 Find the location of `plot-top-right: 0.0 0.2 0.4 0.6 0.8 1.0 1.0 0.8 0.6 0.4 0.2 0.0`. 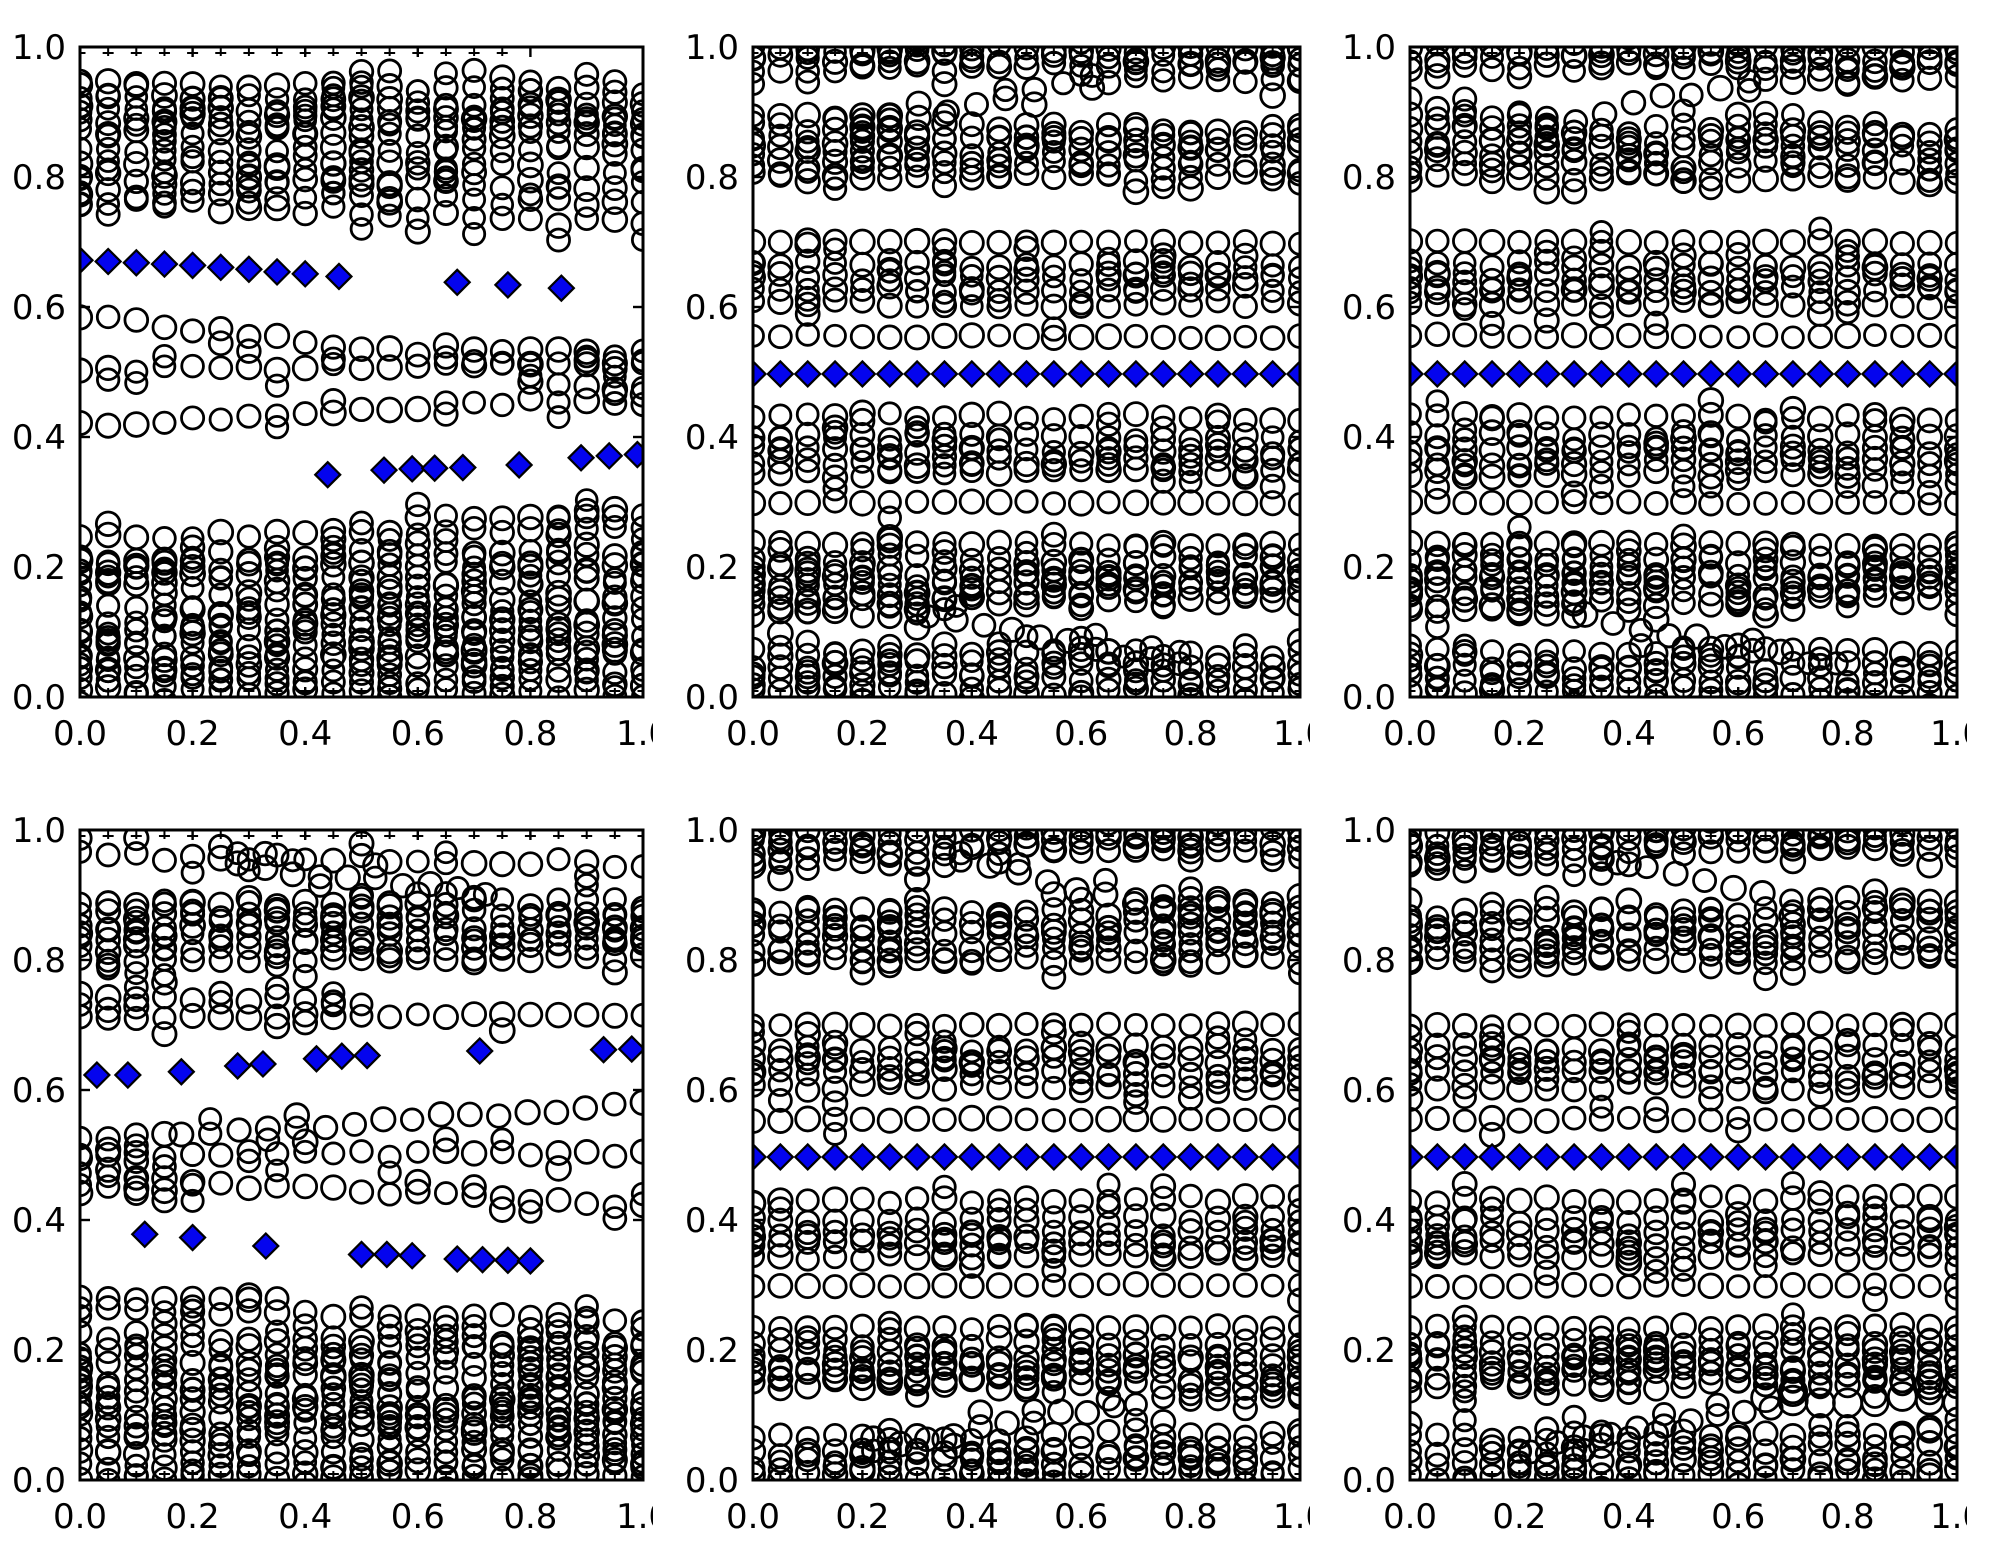

plot-top-right: 0.0 0.2 0.4 0.6 0.8 1.0 1.0 0.8 0.6 0.4 0.2 0.0 is located at coordinates (1663, 391).